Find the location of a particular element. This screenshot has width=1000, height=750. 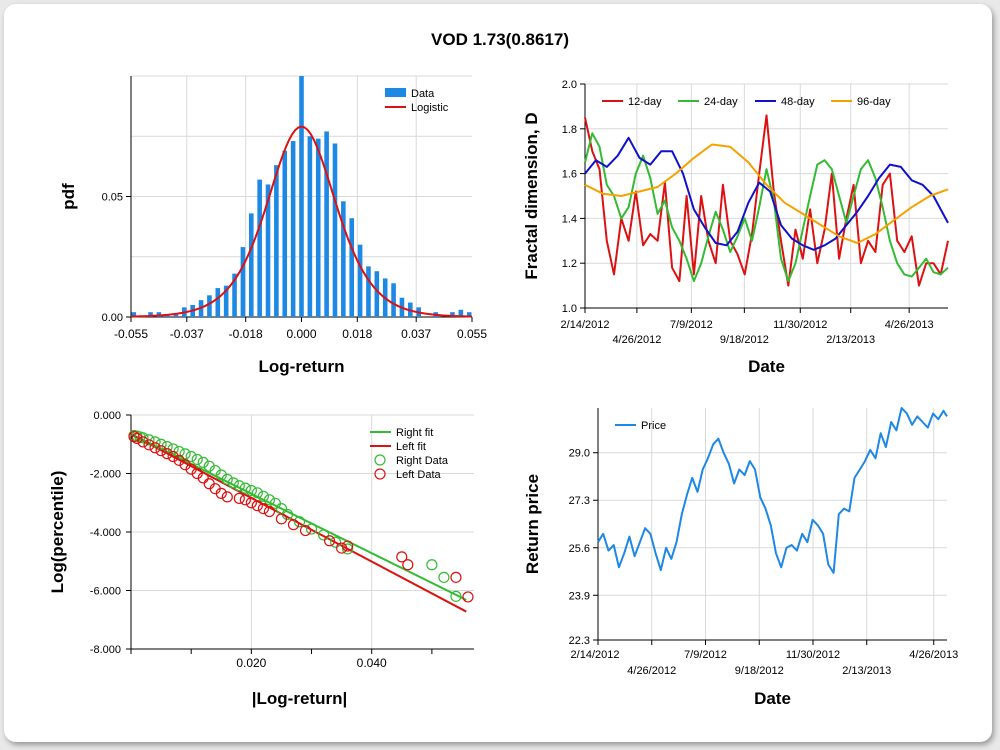

figure-title: VOD 1.73(0.8617) is located at coordinates (500, 39).